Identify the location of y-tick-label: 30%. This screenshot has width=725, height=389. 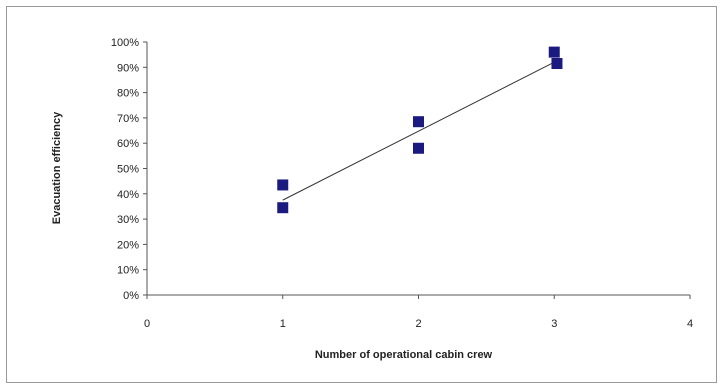
(128, 220).